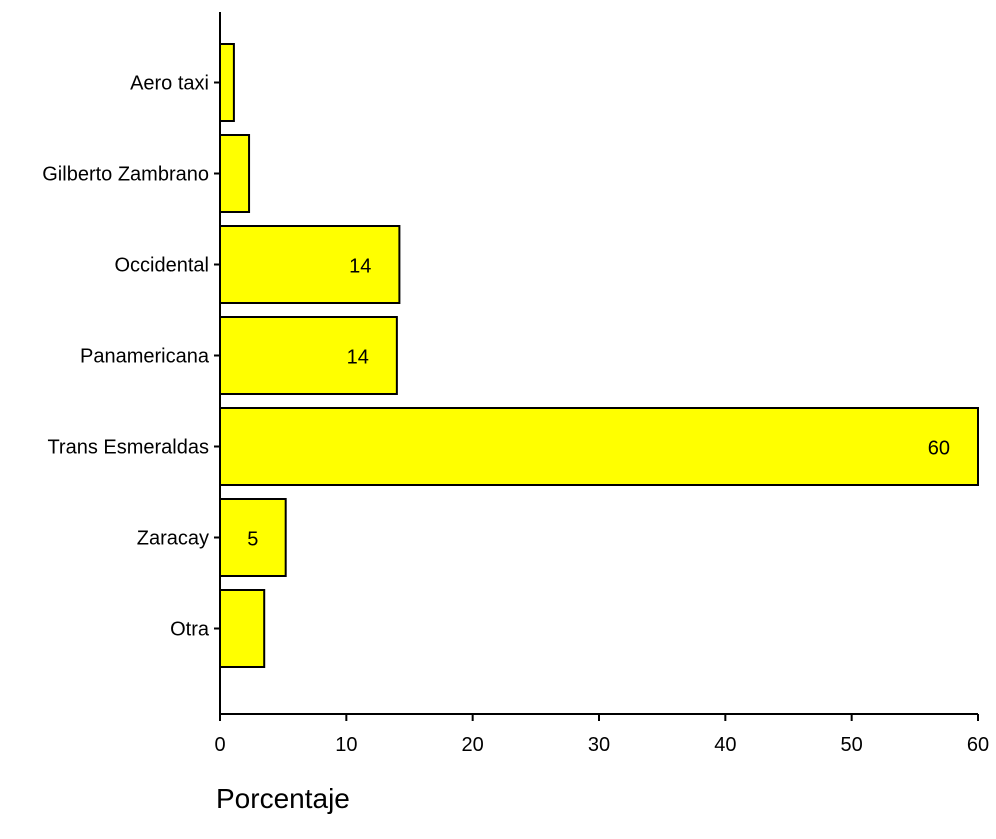 Image resolution: width=996 pixels, height=839 pixels. What do you see at coordinates (162, 266) in the screenshot?
I see `category-label-2: Occidental` at bounding box center [162, 266].